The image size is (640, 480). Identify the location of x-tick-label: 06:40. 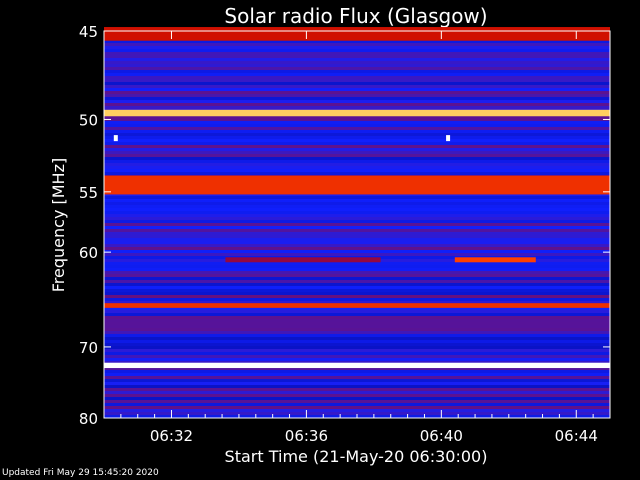
(441, 436).